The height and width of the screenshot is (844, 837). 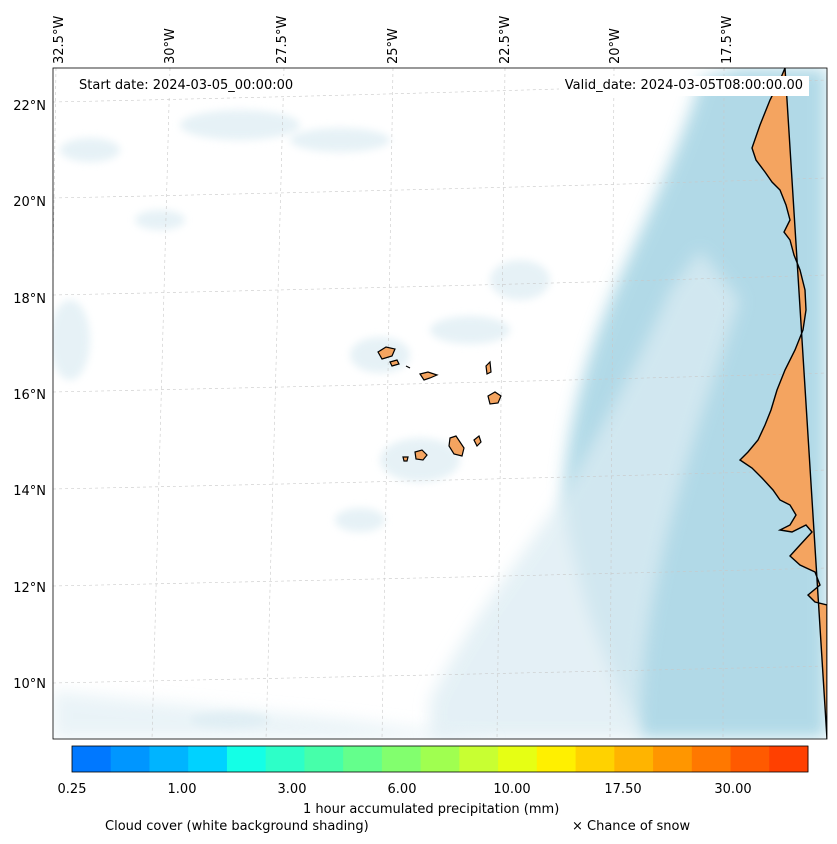 I want to click on lon-label-30w: 30°W, so click(x=170, y=46).